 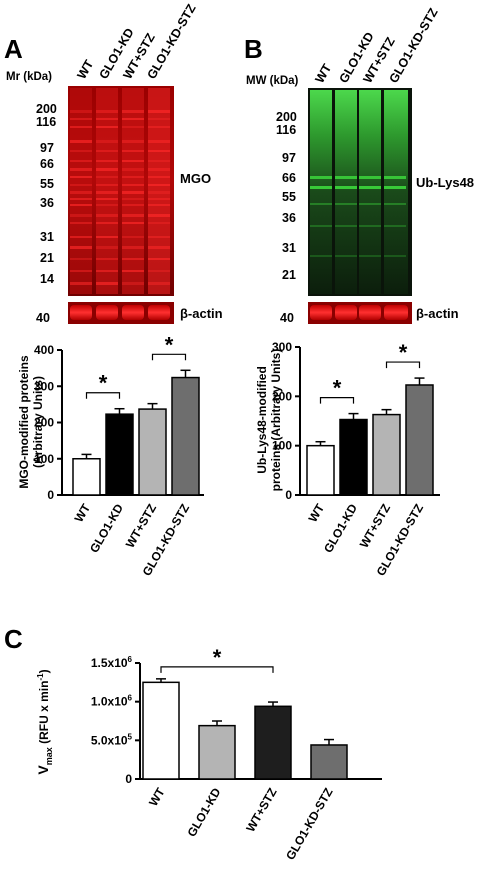 What do you see at coordinates (282, 347) in the screenshot?
I see `y-tick-label: 300` at bounding box center [282, 347].